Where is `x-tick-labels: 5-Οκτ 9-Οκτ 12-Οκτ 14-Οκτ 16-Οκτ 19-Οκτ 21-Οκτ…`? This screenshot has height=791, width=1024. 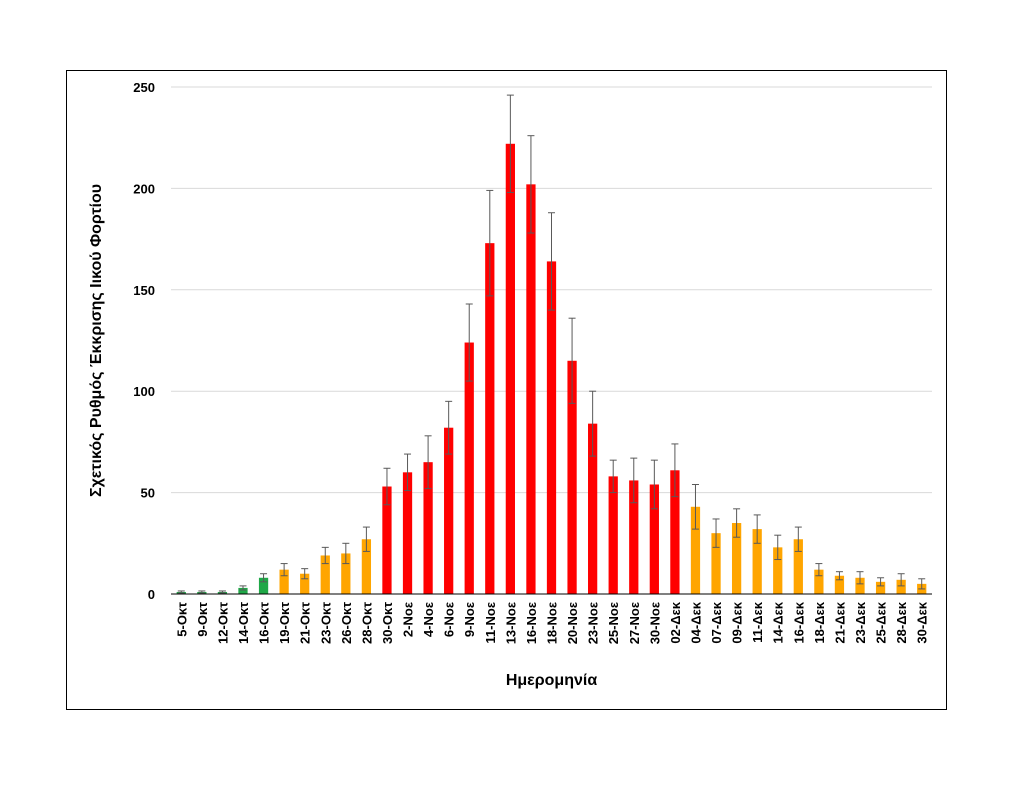
x-tick-labels: 5-Οκτ 9-Οκτ 12-Οκτ 14-Οκτ 16-Οκτ 19-Οκτ 21-Οκτ… is located at coordinates (551, 622).